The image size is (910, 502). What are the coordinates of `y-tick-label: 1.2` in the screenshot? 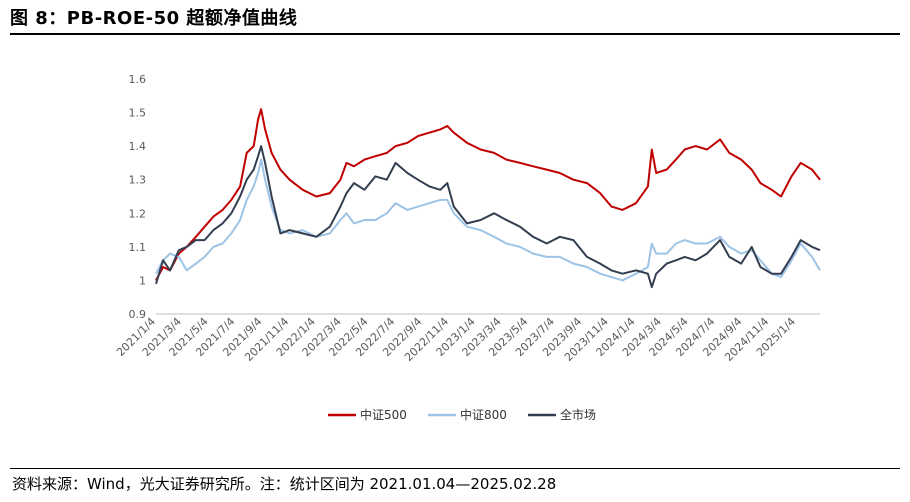 It's located at (138, 213).